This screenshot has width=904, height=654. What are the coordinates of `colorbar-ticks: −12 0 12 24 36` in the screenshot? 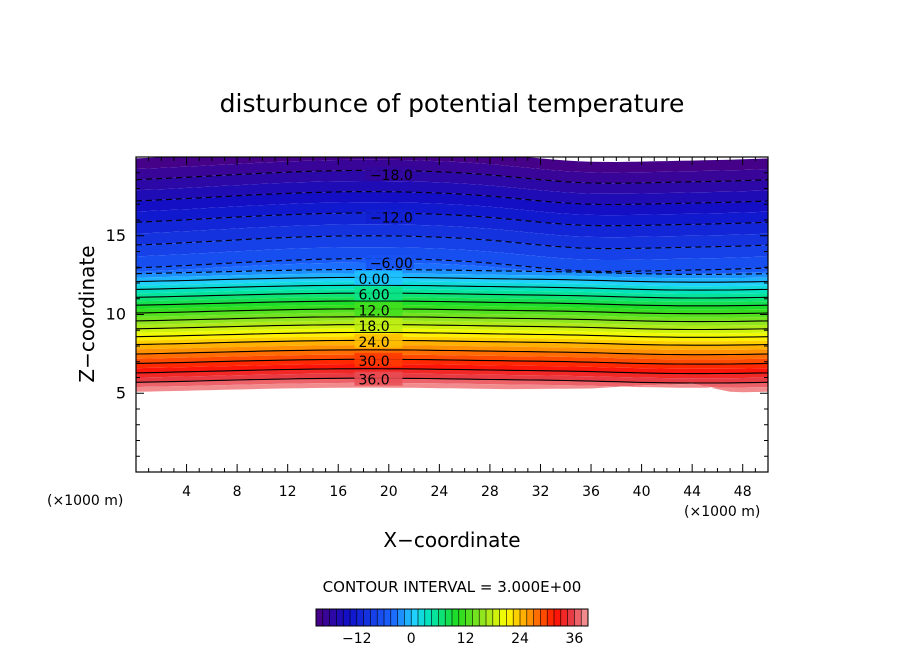 It's located at (462, 639).